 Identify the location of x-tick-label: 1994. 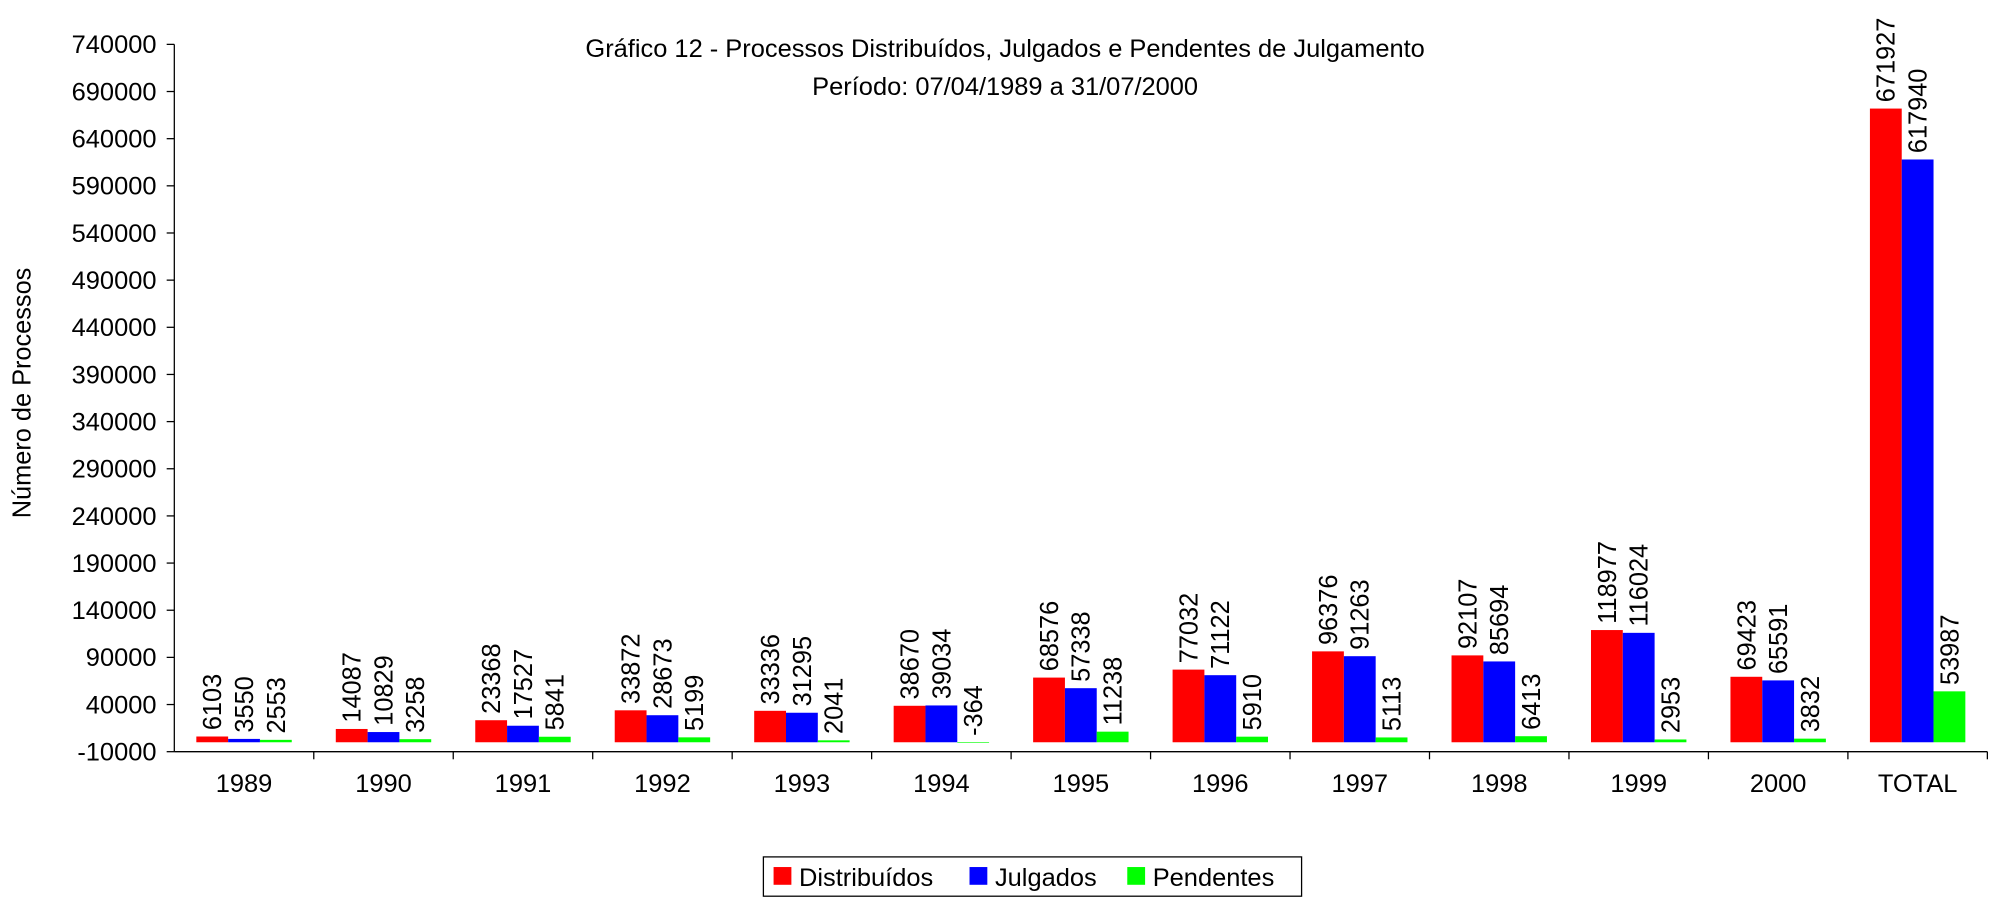
(941, 784).